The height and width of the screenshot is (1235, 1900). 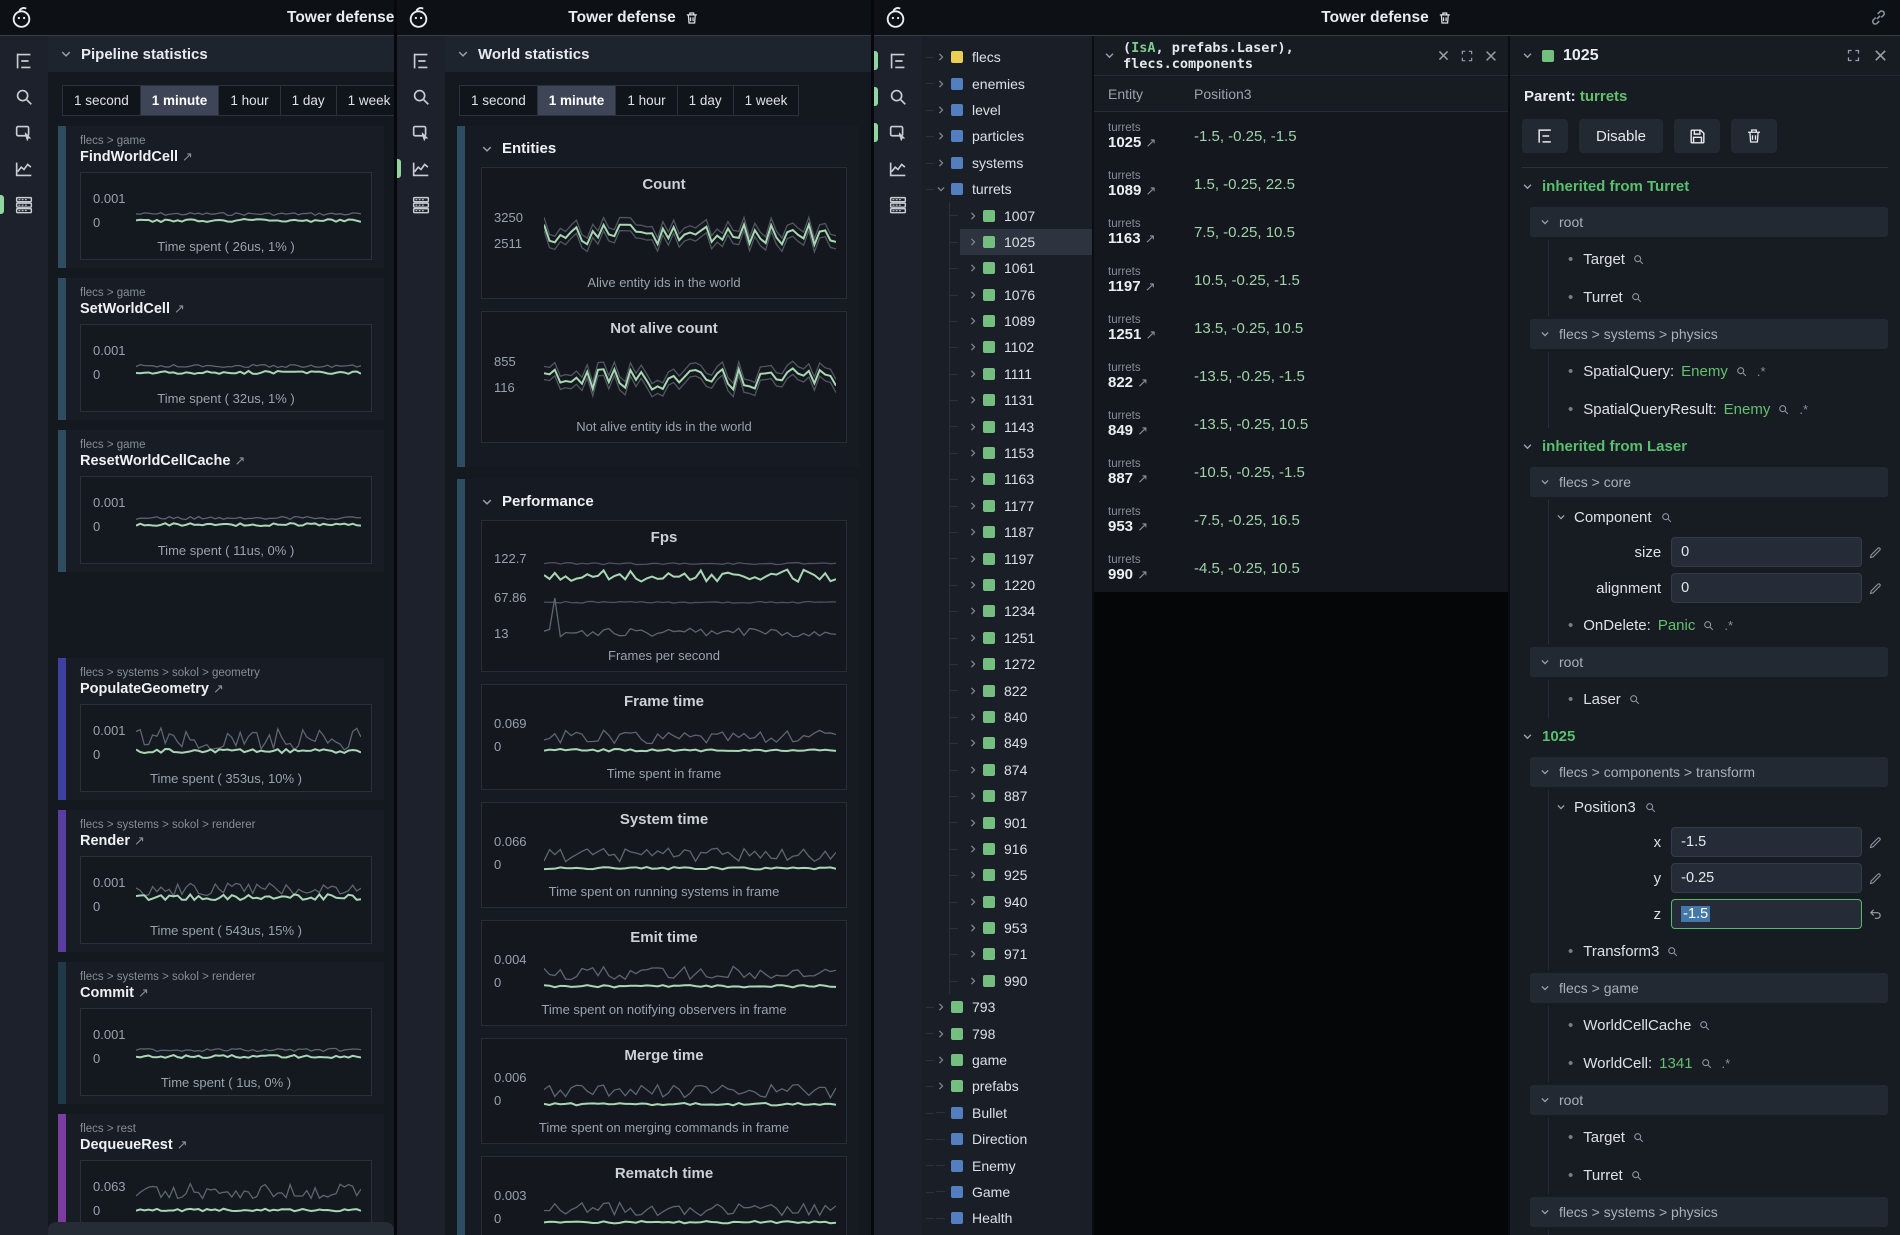 What do you see at coordinates (1709, 988) in the screenshot?
I see `module-section-bar: flecs > game` at bounding box center [1709, 988].